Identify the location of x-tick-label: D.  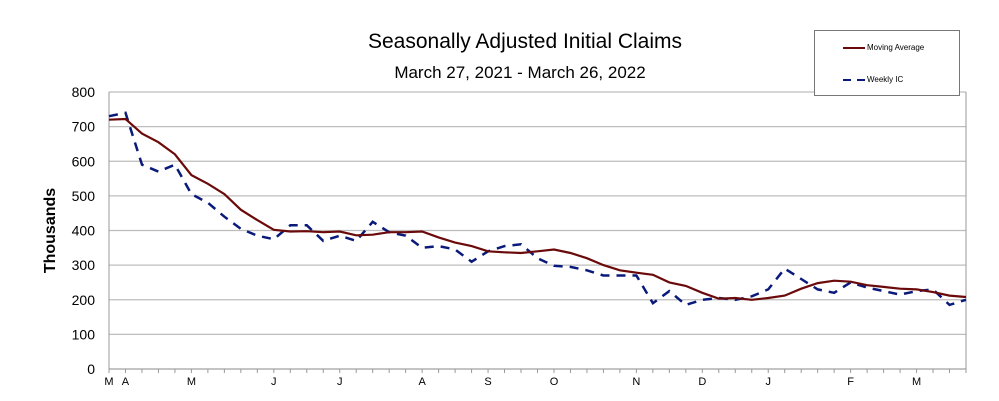
(702, 382).